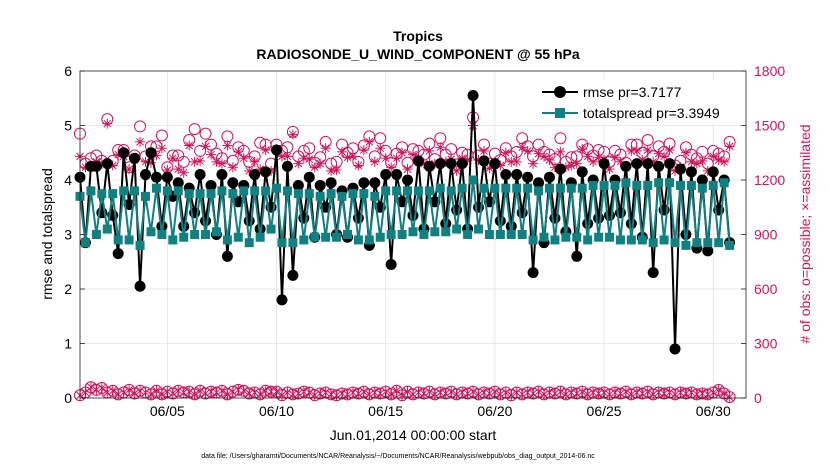 This screenshot has height=470, width=830. I want to click on legend-rmse-label: rmse pr=3.7177, so click(632, 92).